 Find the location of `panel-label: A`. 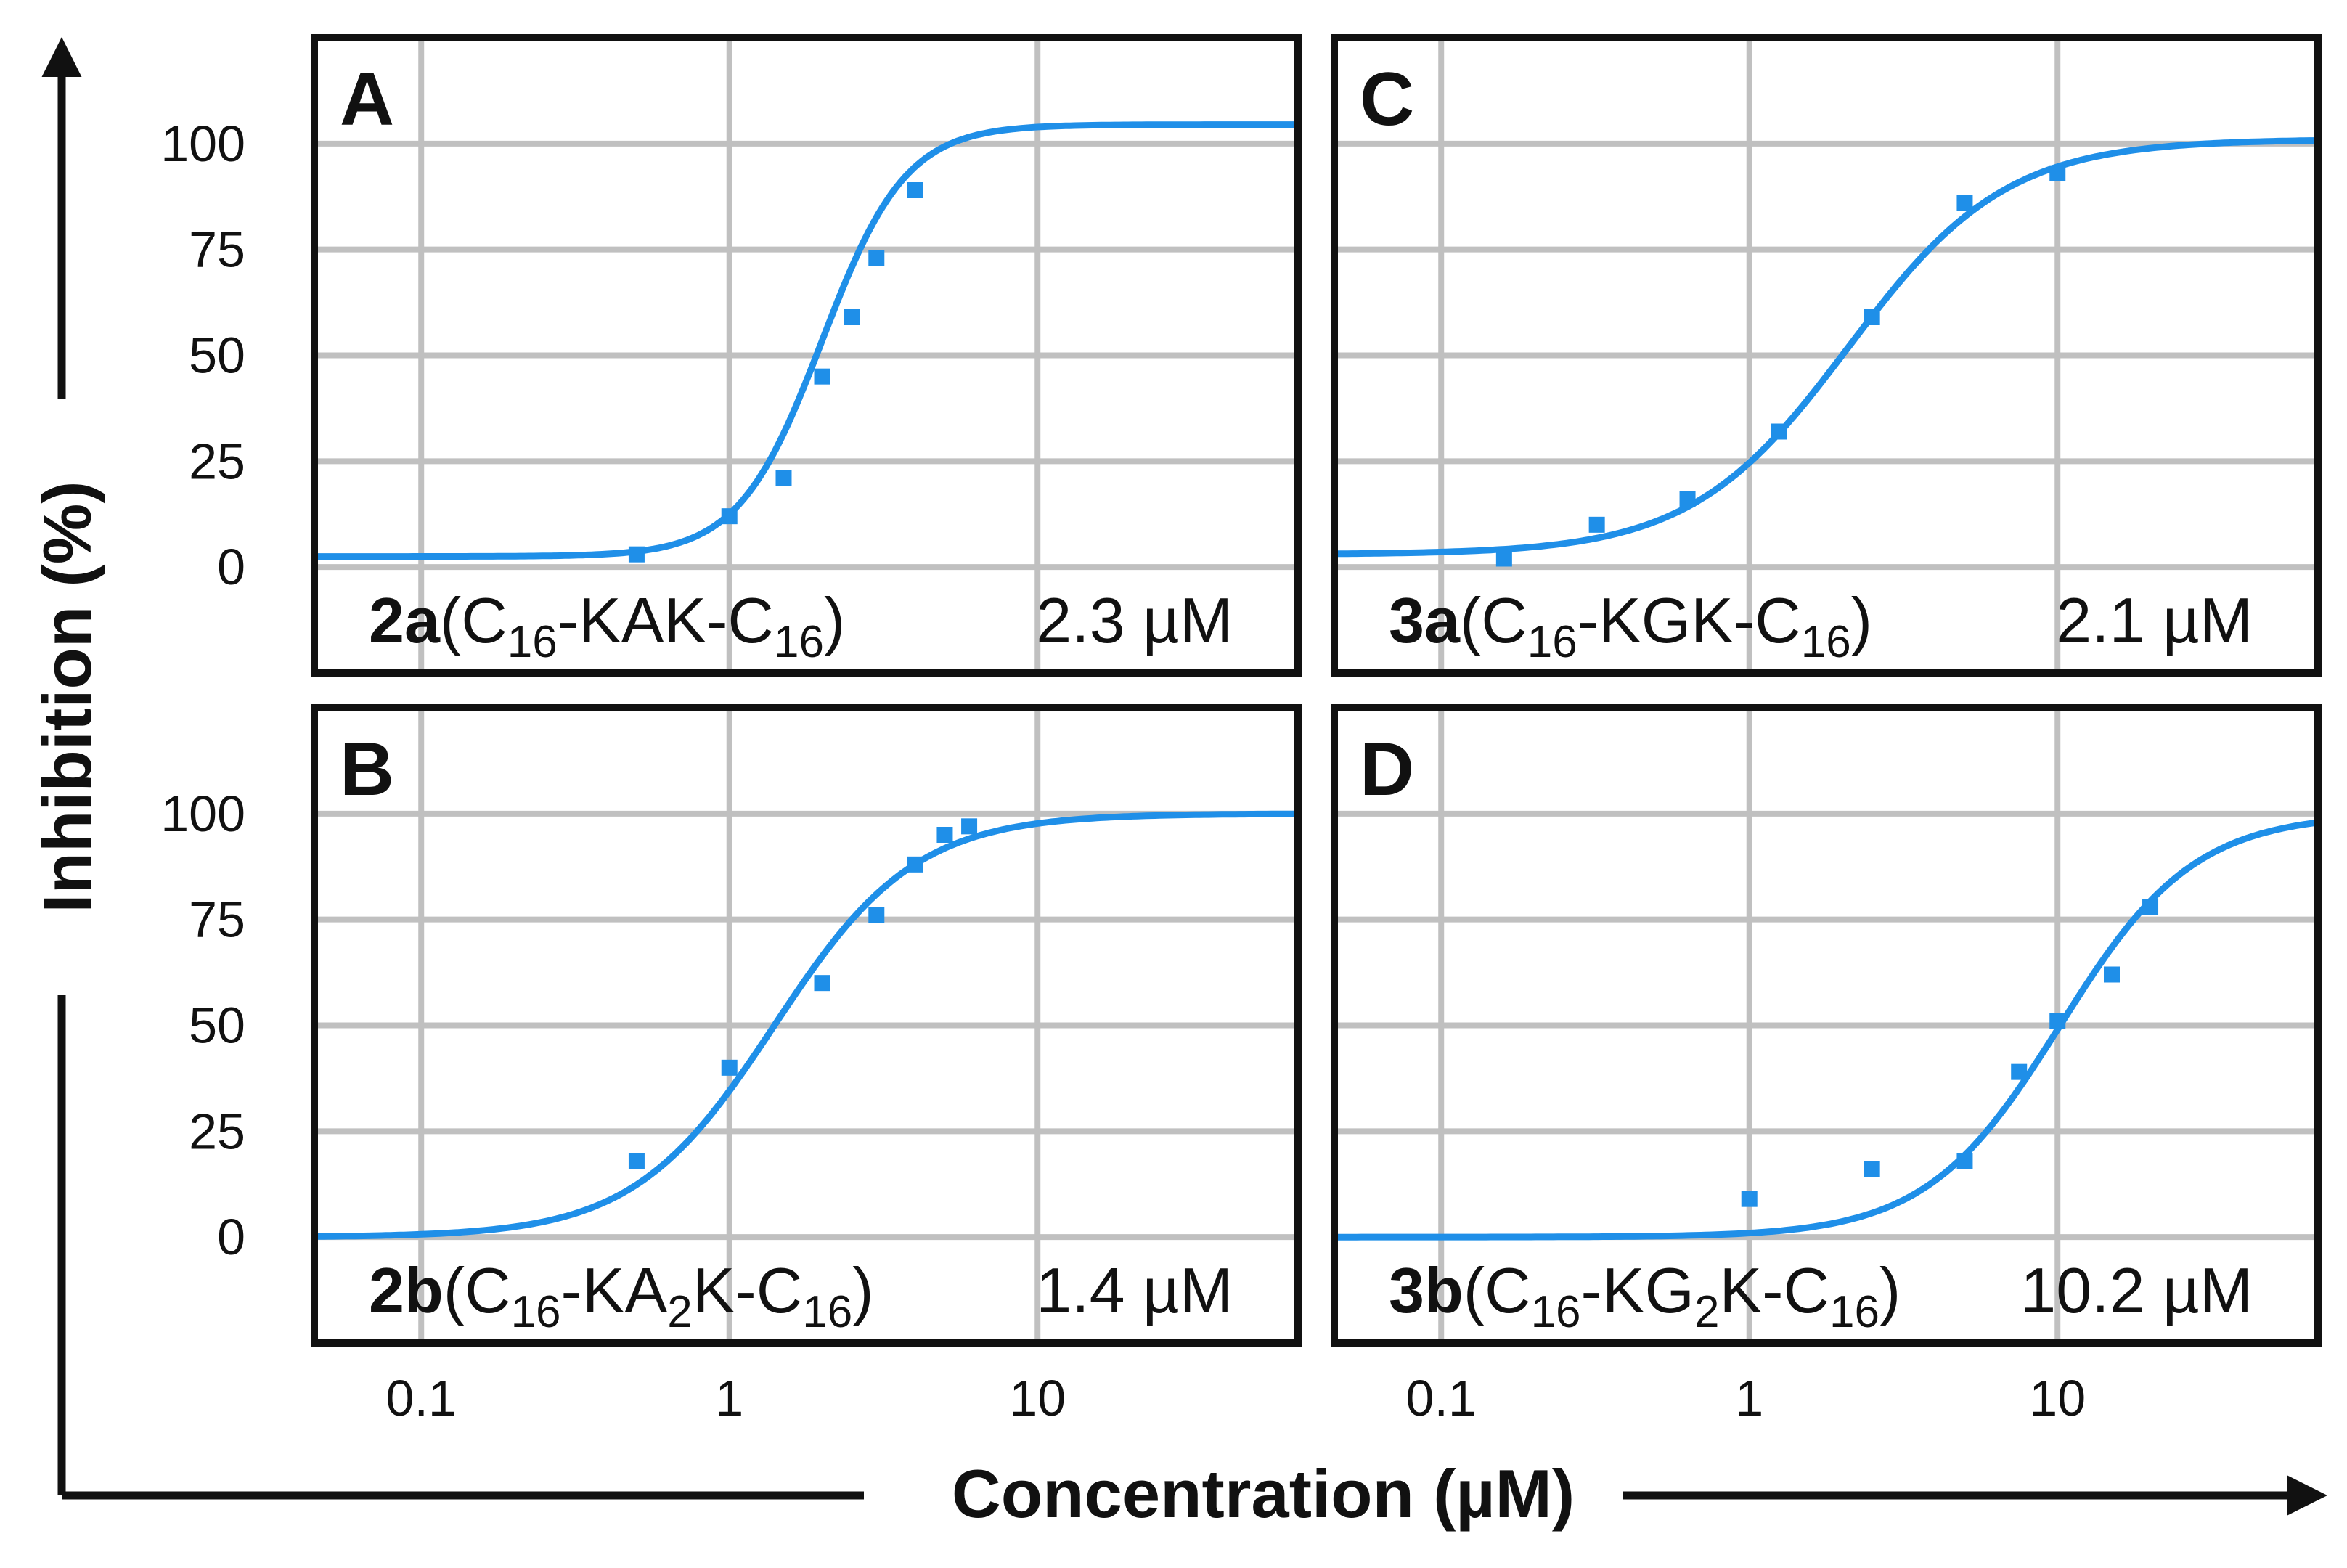

panel-label: A is located at coordinates (367, 100).